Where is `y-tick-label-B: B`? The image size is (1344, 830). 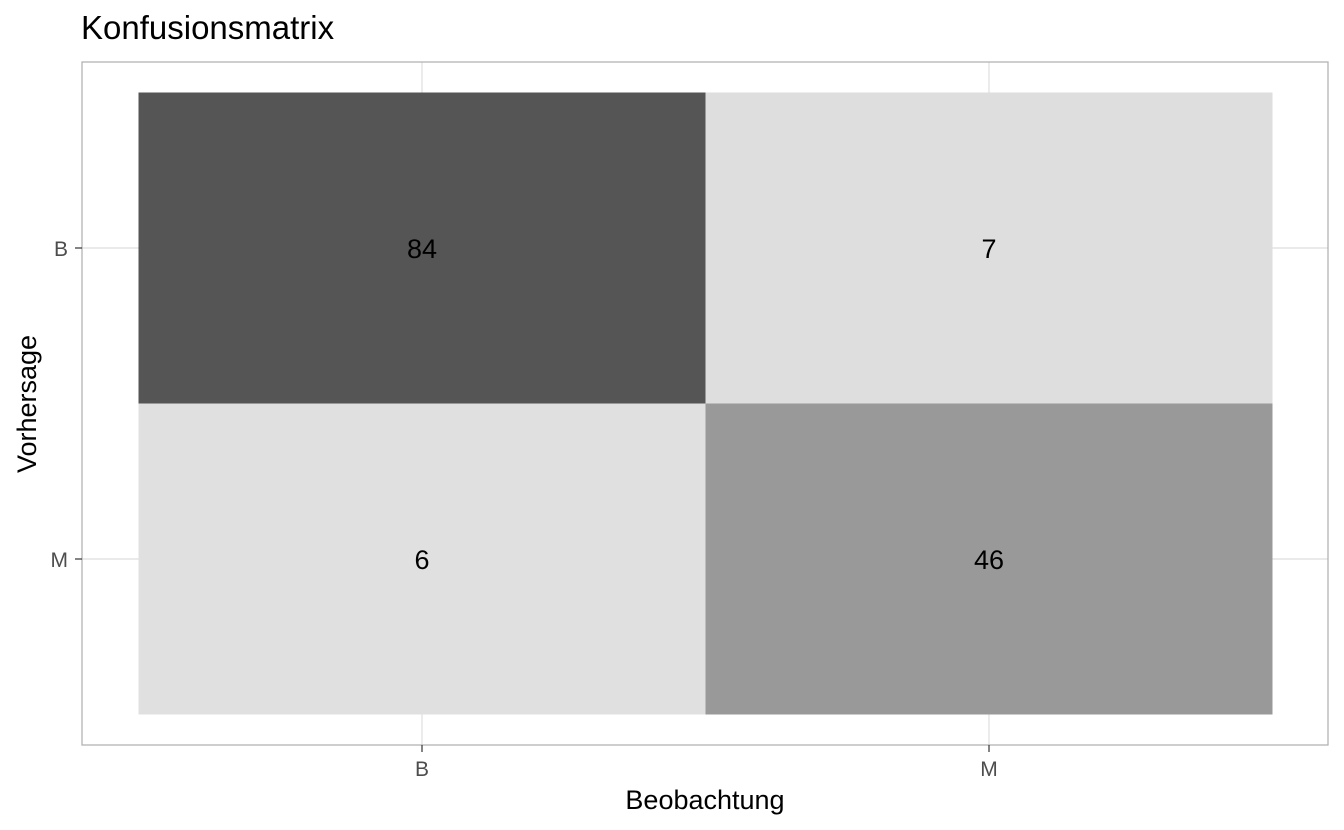 y-tick-label-B: B is located at coordinates (61, 249).